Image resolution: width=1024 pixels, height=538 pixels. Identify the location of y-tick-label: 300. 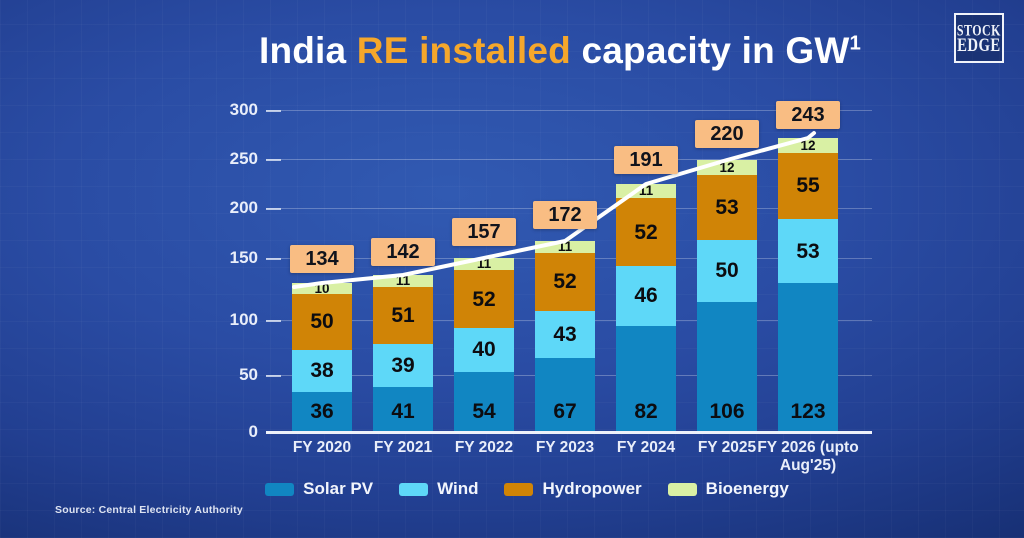
(243, 109).